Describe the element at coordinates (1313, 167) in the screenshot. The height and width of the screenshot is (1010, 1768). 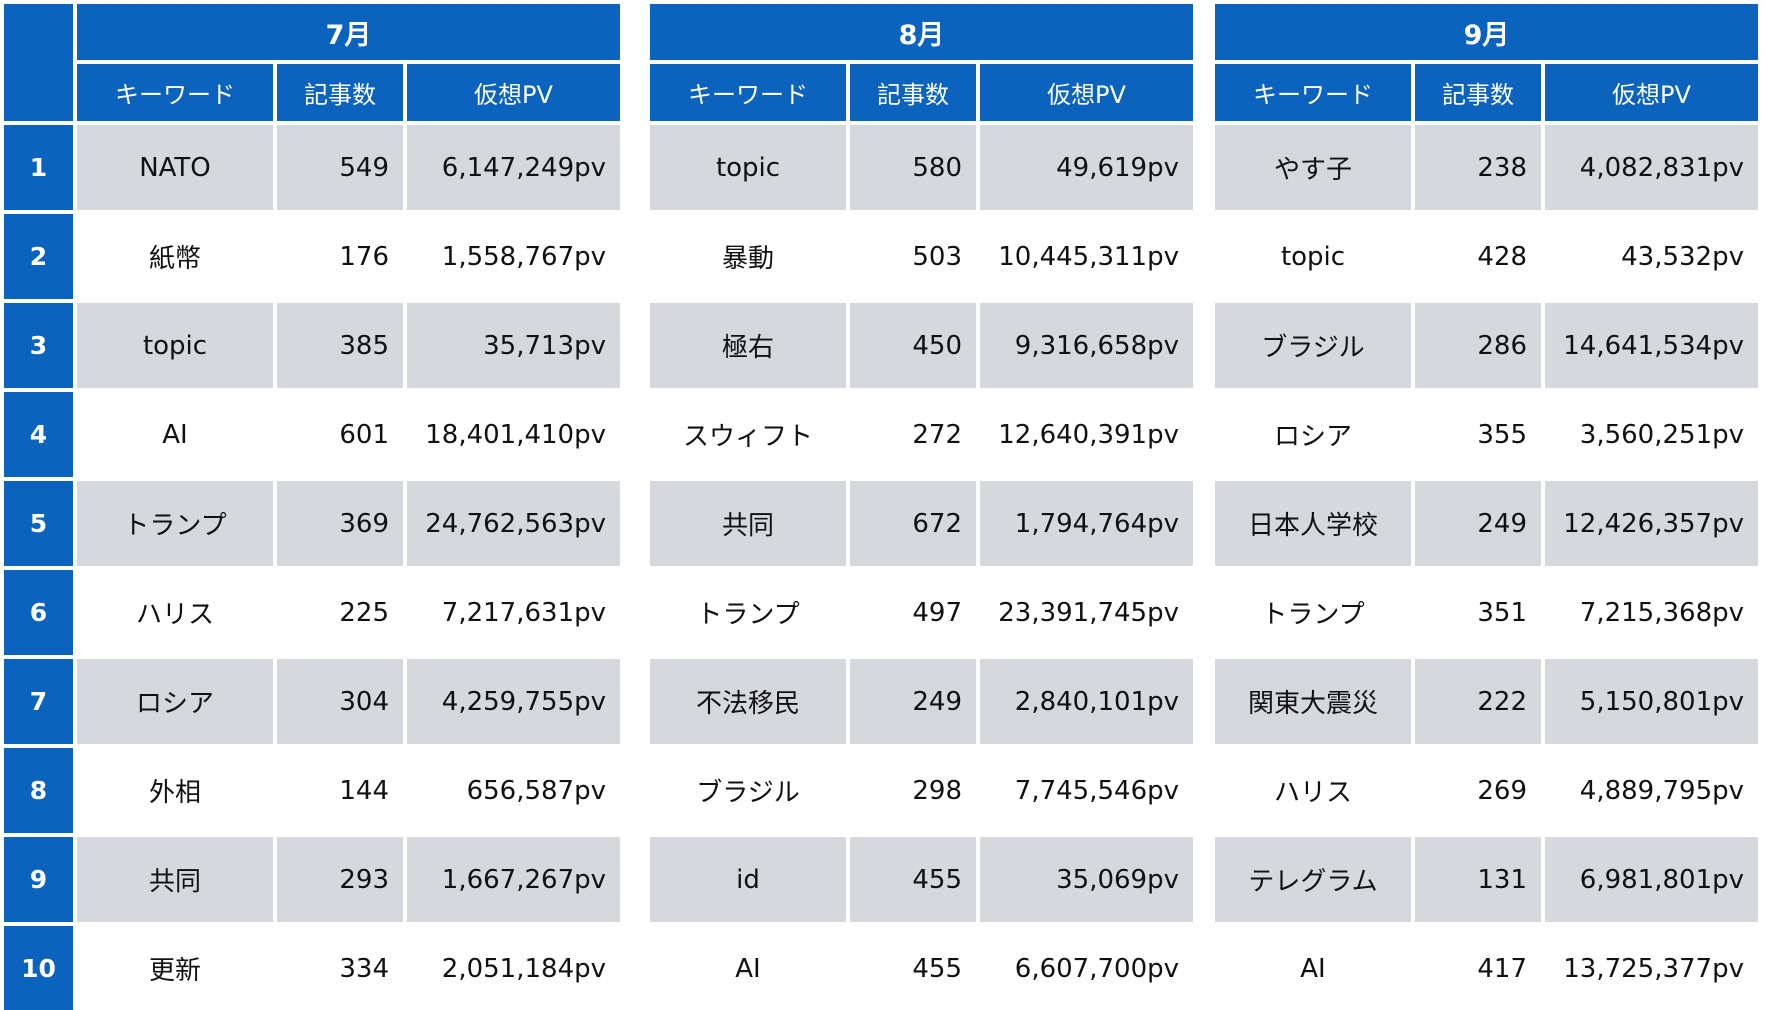
I see `keyword-cell: やす子` at that location.